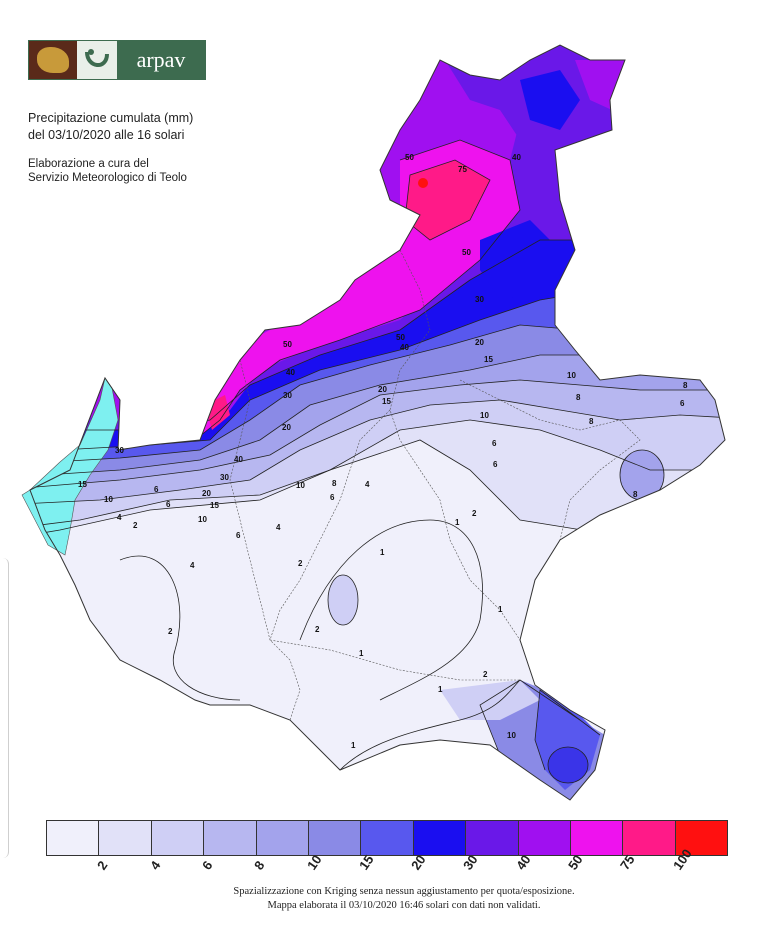 The width and height of the screenshot is (768, 934). Describe the element at coordinates (97, 60) in the screenshot. I see `arpav-mark-icon` at that location.